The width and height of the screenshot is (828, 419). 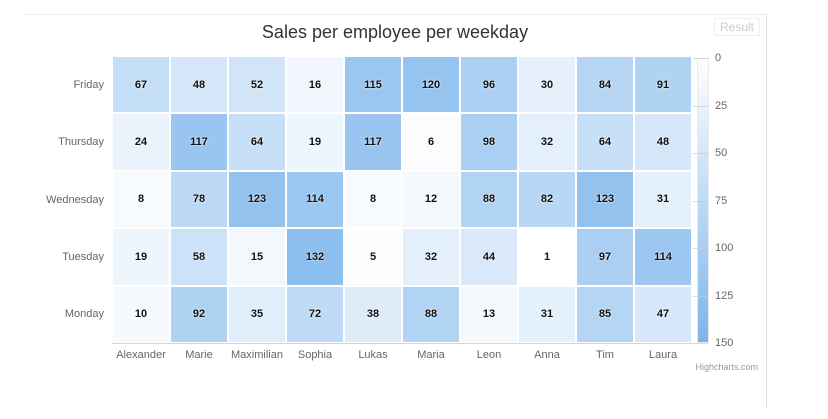 What do you see at coordinates (257, 257) in the screenshot?
I see `heatmap-cell: 15` at bounding box center [257, 257].